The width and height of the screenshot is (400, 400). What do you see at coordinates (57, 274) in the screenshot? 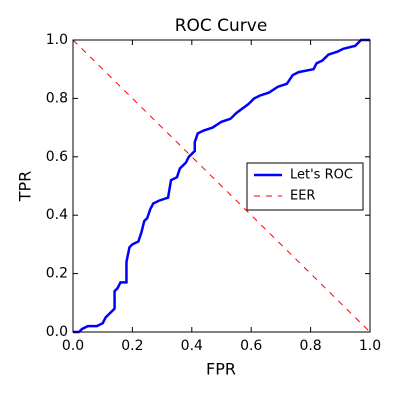
I see `y-tick-label: 0.2` at bounding box center [57, 274].